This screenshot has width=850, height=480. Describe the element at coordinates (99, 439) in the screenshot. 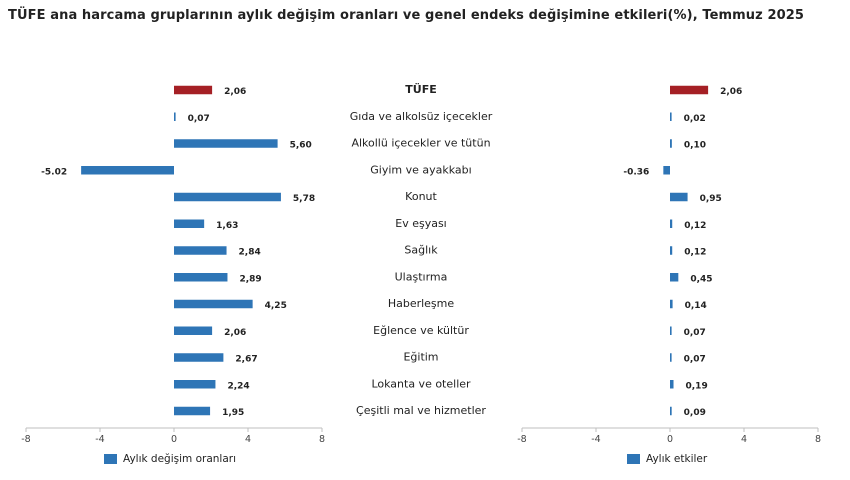

I see `x-tick-label-left: -4` at that location.